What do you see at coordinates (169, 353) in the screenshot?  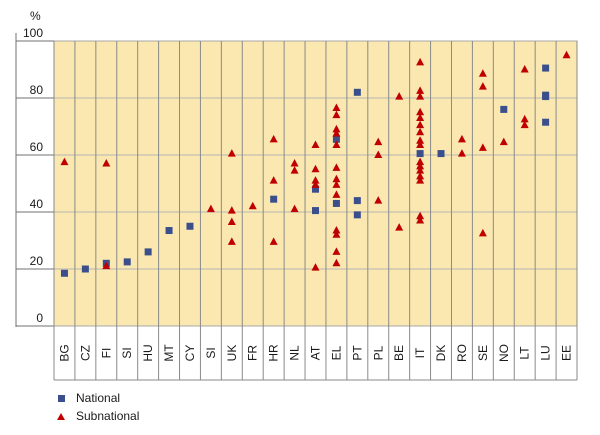 I see `x-tick-label-mt-5: MT` at bounding box center [169, 353].